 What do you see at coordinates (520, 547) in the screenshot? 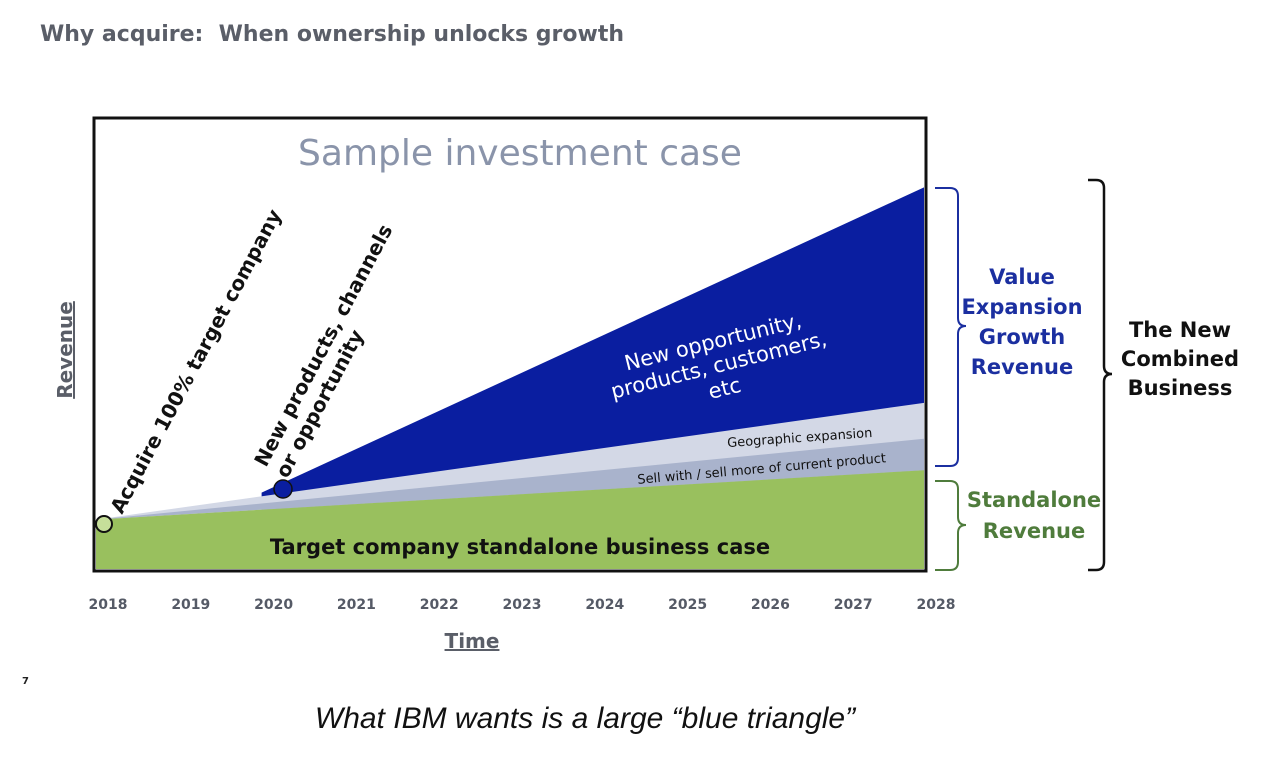
I see `standalone-case-label: Target company standalone business case` at bounding box center [520, 547].